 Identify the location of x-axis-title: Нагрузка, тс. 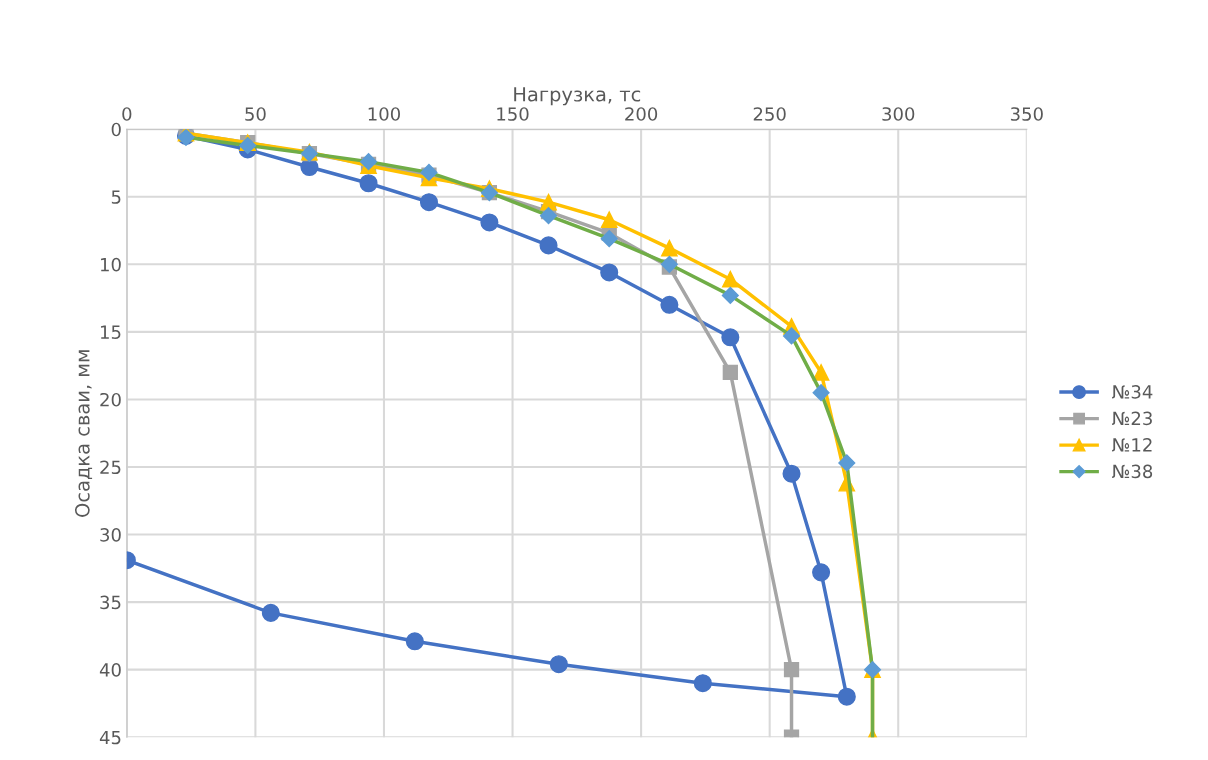
(577, 96).